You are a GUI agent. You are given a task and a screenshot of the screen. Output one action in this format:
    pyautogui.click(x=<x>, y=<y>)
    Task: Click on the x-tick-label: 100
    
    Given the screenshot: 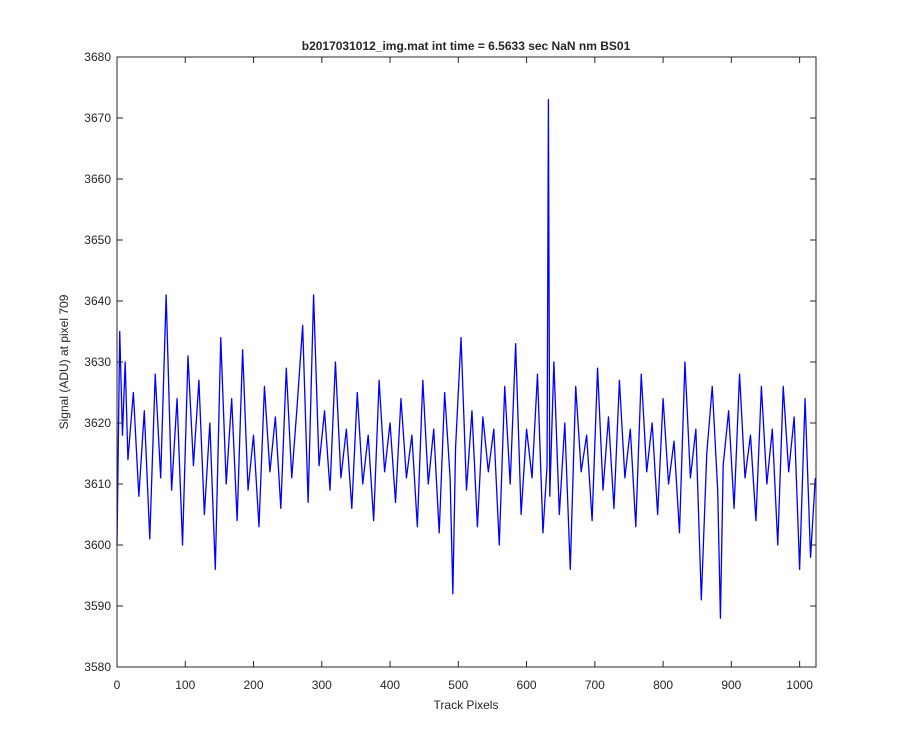 What is the action you would take?
    pyautogui.click(x=185, y=685)
    